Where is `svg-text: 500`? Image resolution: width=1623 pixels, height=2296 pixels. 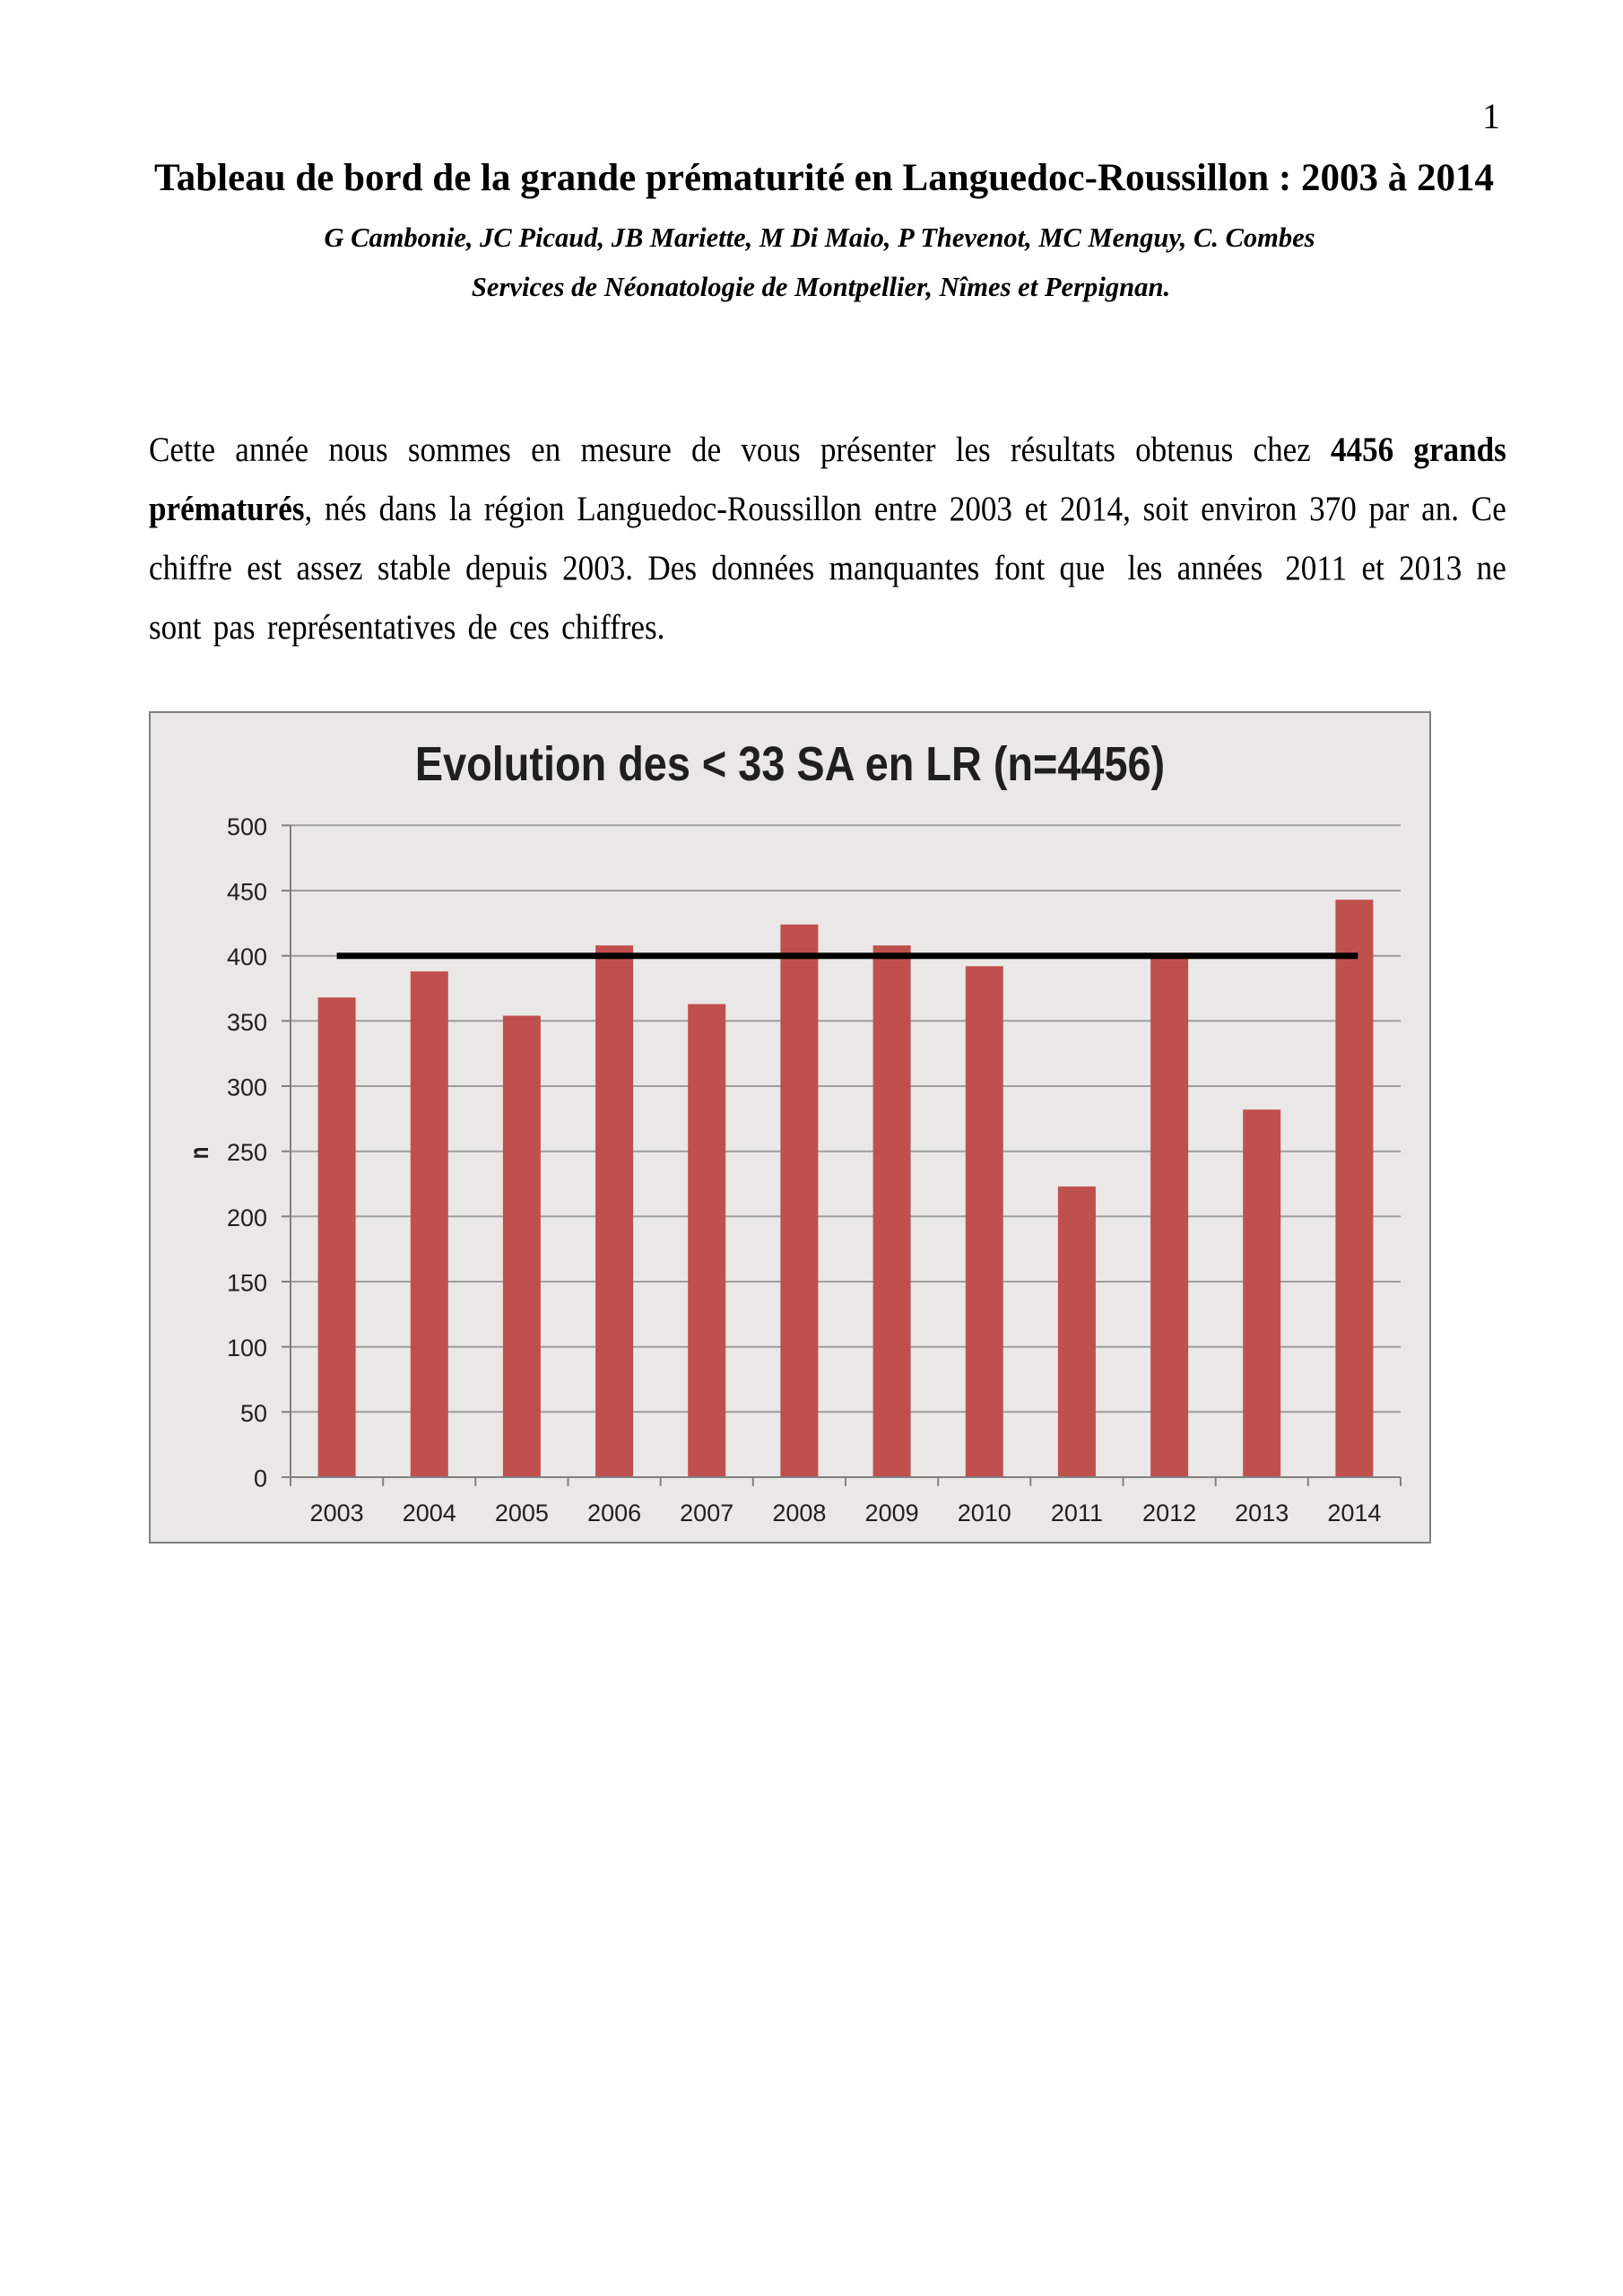
svg-text: 500 is located at coordinates (247, 826).